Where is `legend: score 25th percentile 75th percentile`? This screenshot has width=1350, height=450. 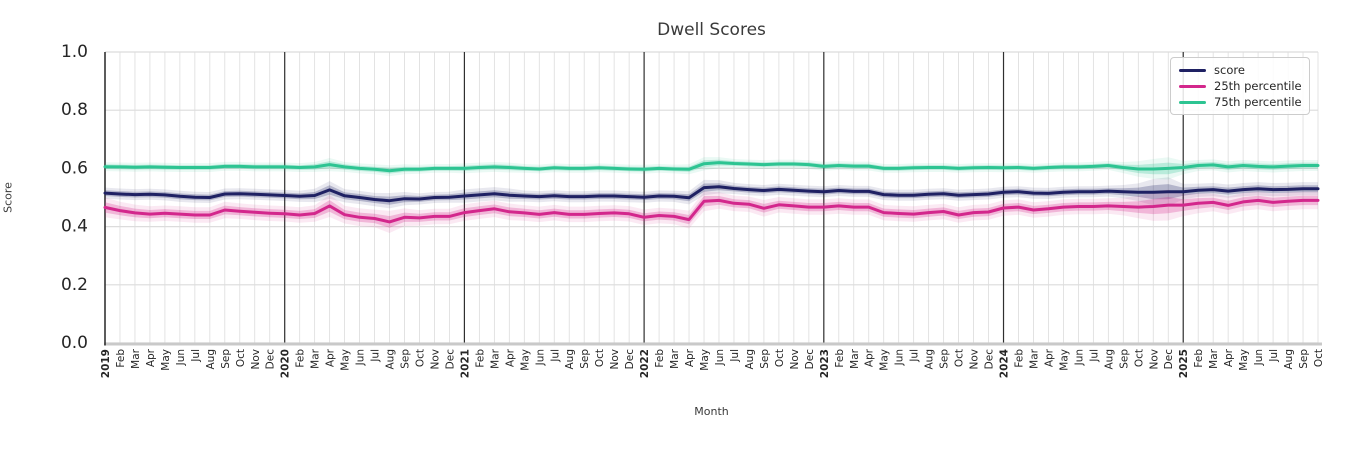 legend: score 25th percentile 75th percentile is located at coordinates (1240, 86).